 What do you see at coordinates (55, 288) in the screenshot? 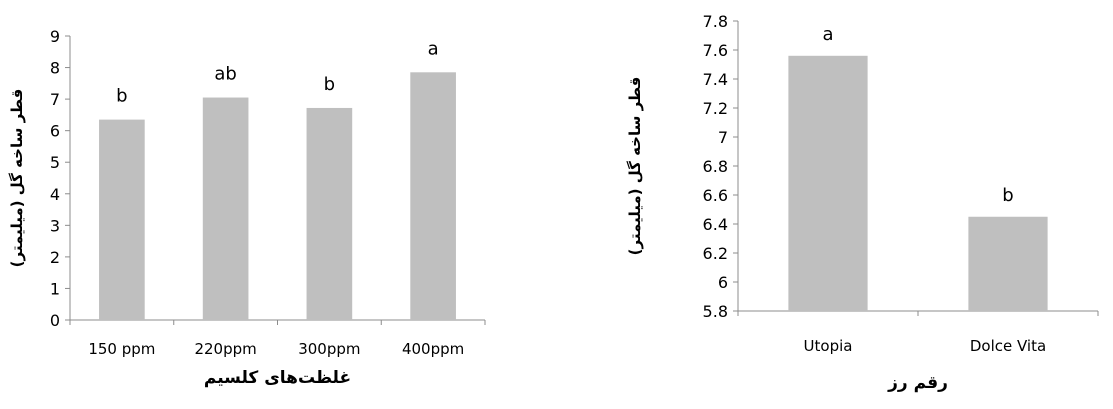
I see `y-tick-label: 1` at bounding box center [55, 288].